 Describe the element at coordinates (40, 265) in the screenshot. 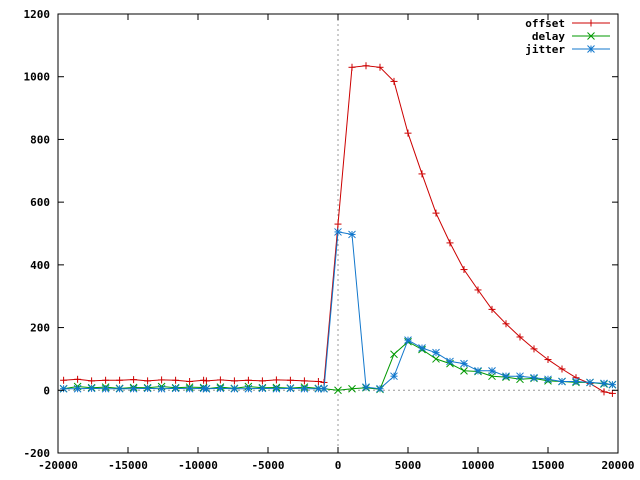

I see `y-tick-label: 400` at that location.